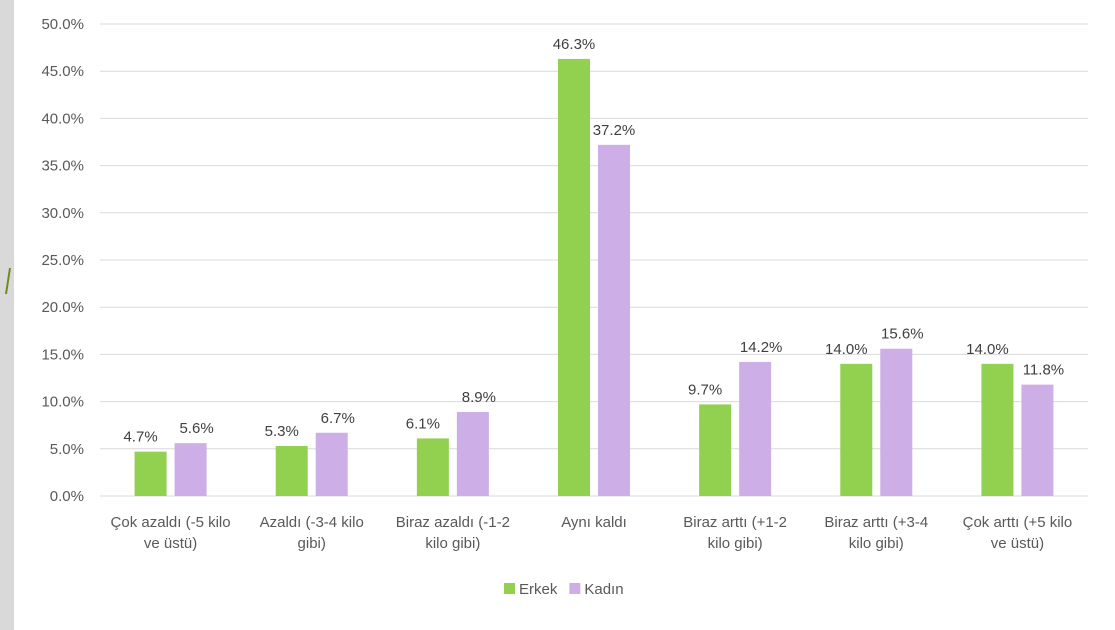 The height and width of the screenshot is (630, 1115). I want to click on y-tick-label: 30.0%, so click(62, 213).